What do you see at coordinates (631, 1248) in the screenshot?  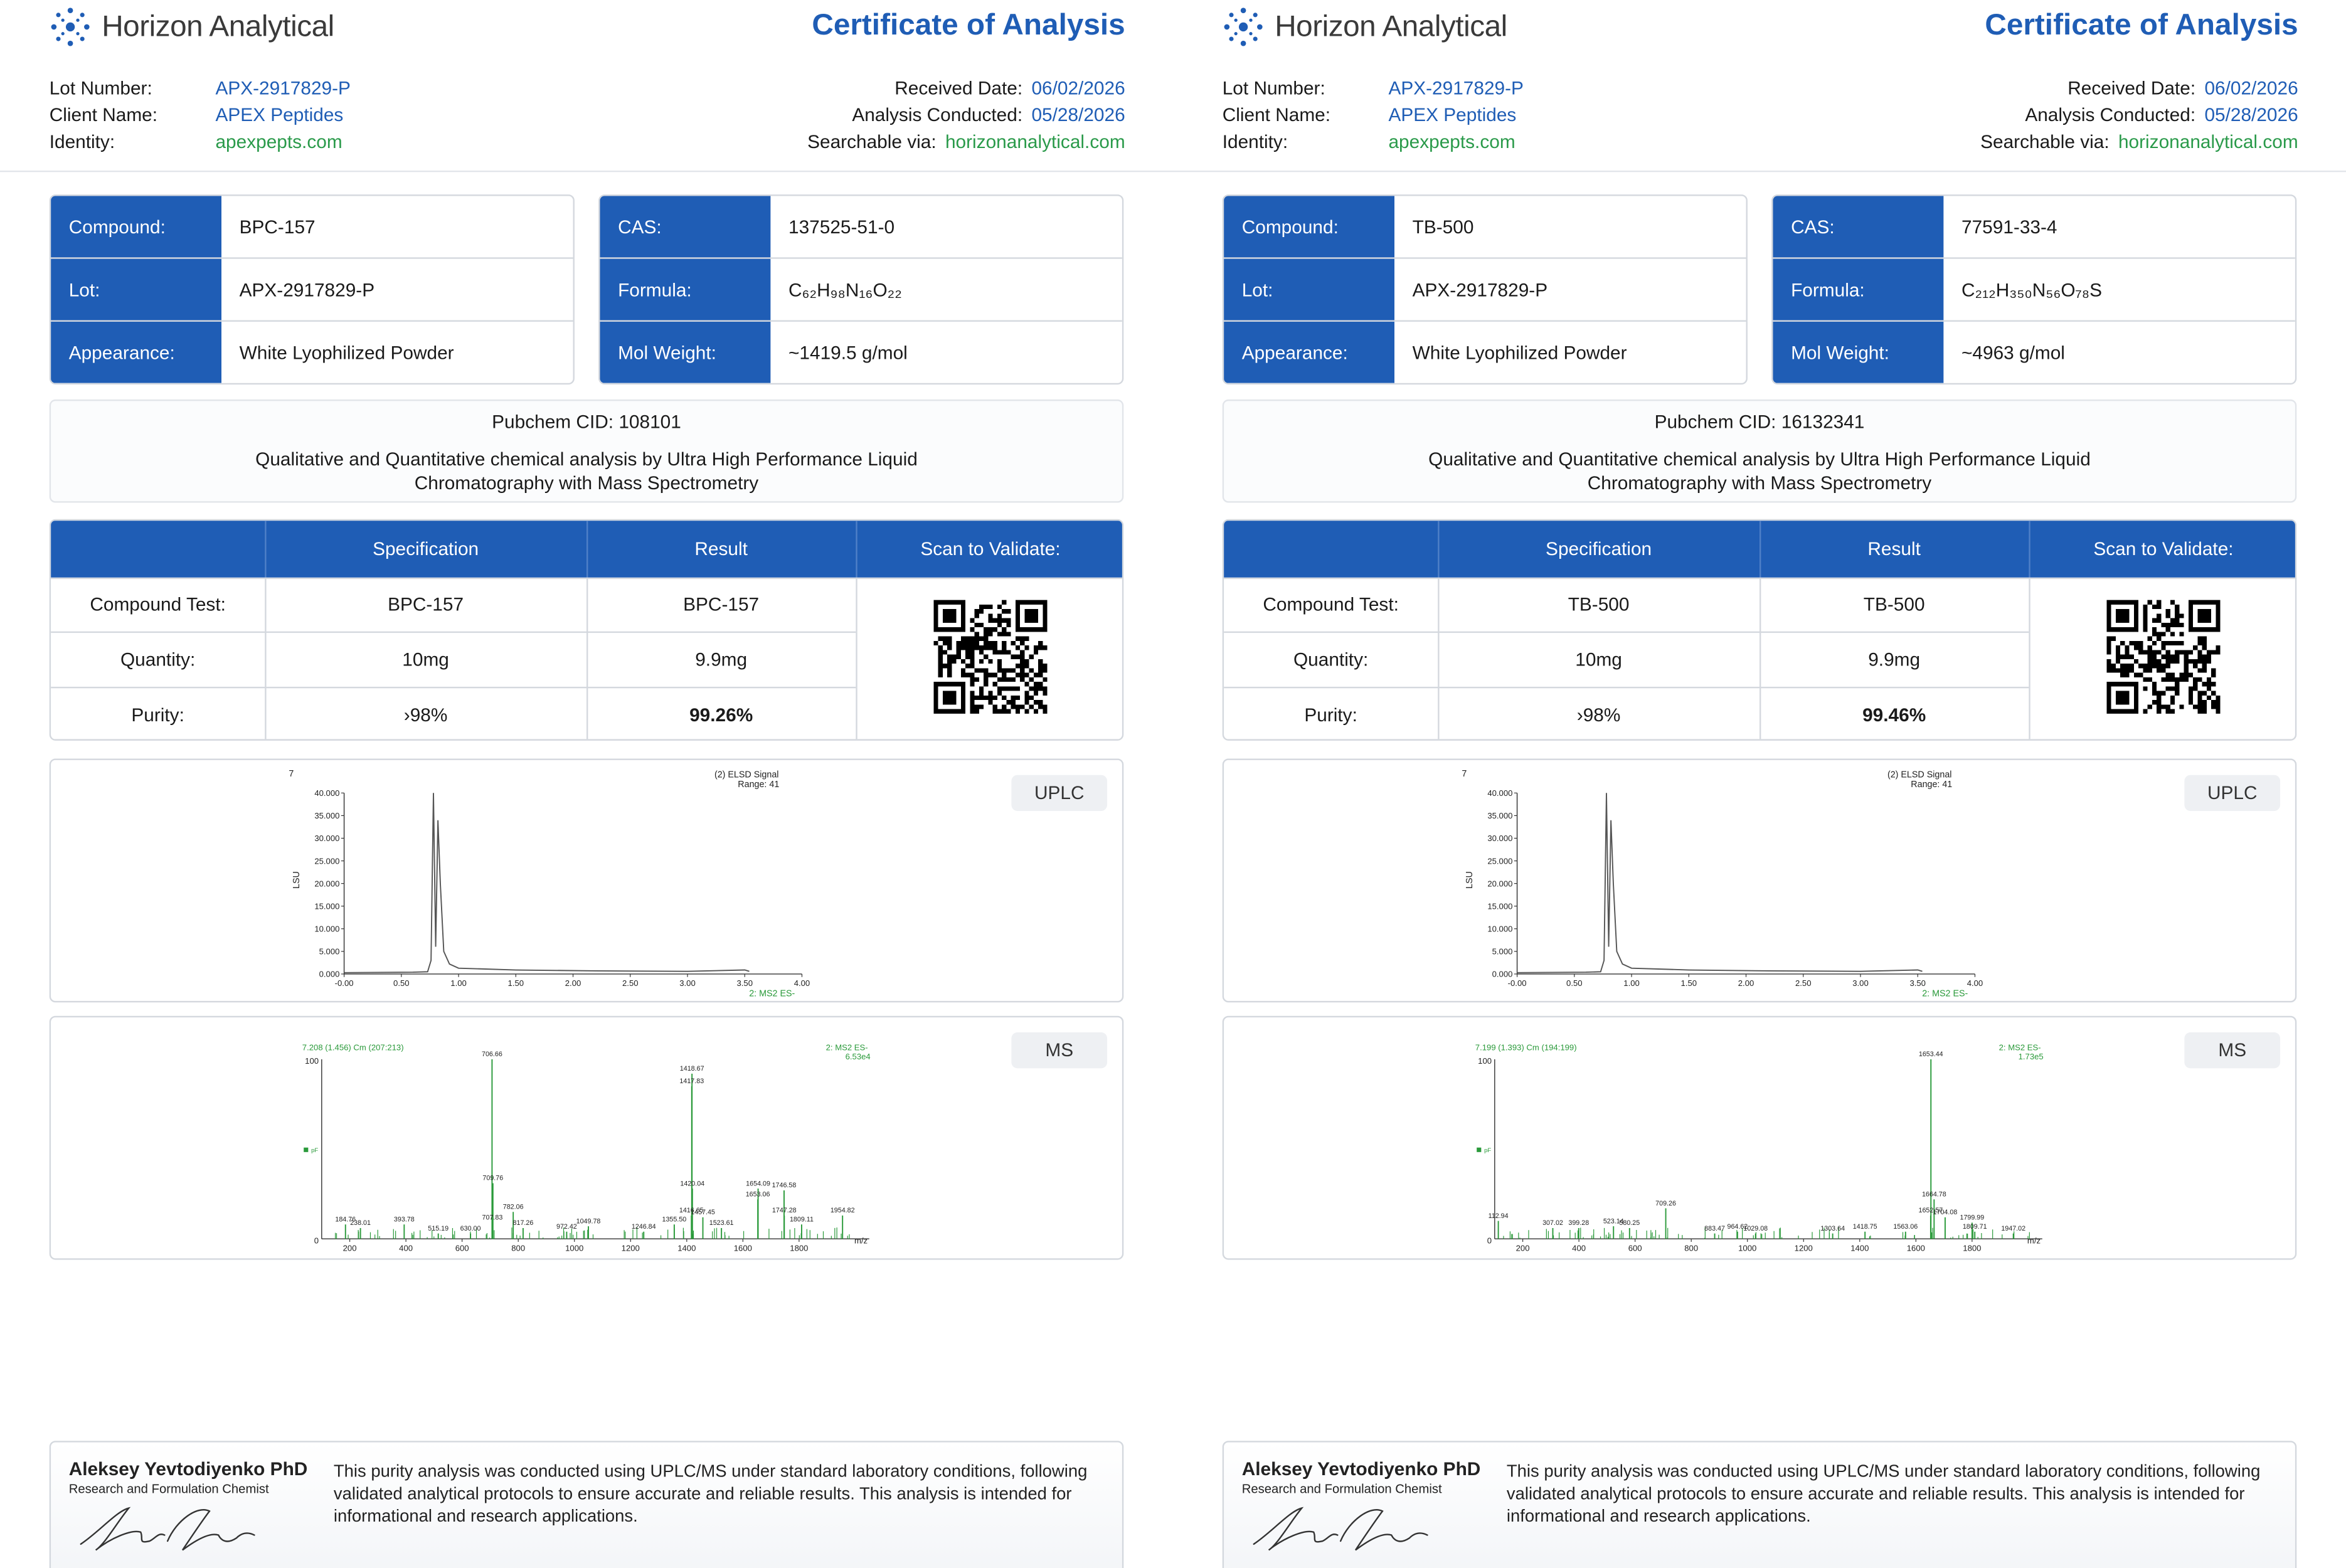 I see `ms-x-tick: 1200` at bounding box center [631, 1248].